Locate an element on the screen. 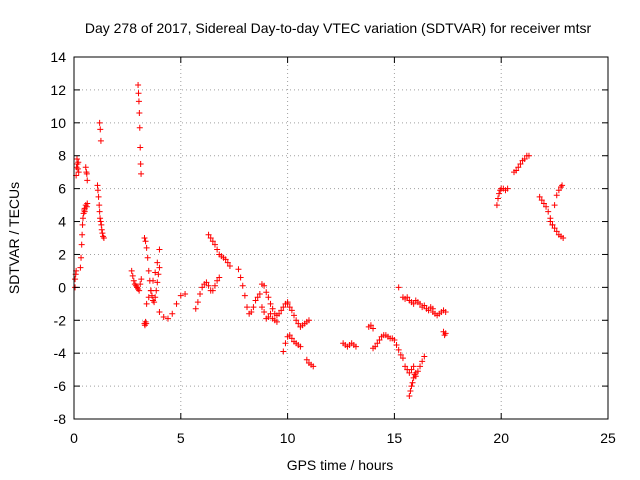 The height and width of the screenshot is (480, 640). y-tick-label: -2 is located at coordinates (60, 320).